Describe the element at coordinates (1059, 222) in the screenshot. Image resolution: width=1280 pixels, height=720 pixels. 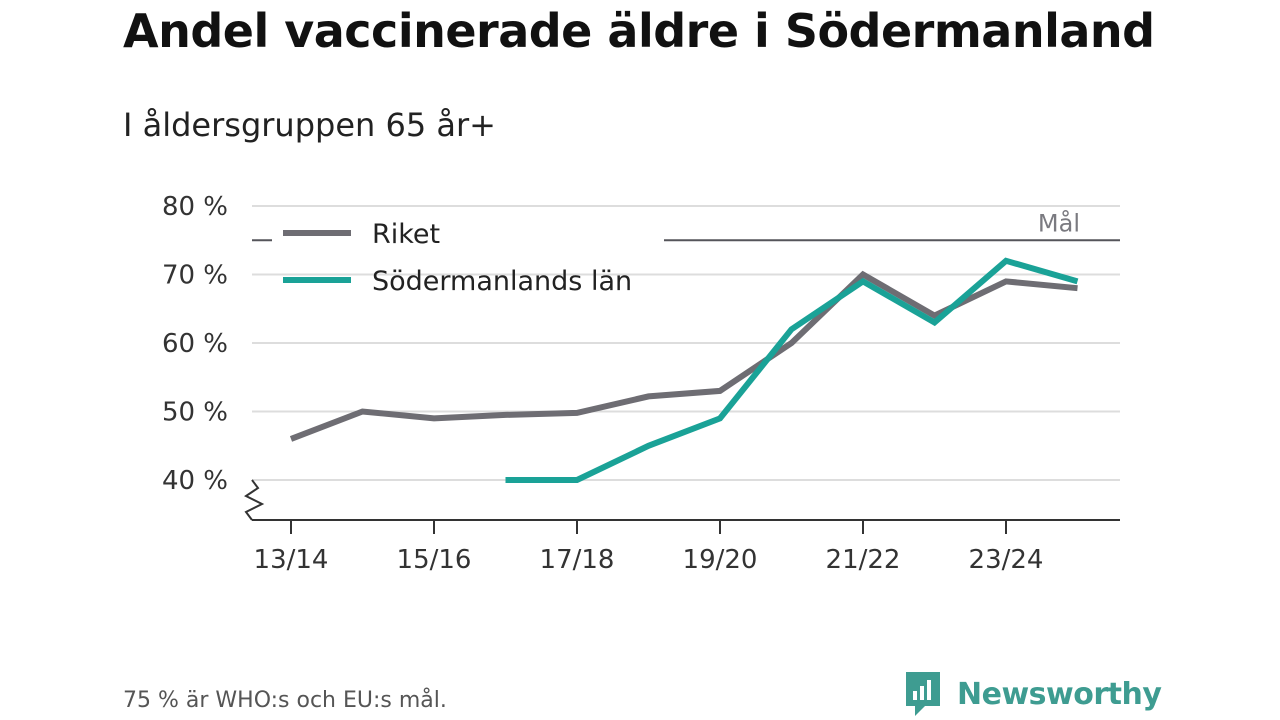
I see `target-label: Mål` at that location.